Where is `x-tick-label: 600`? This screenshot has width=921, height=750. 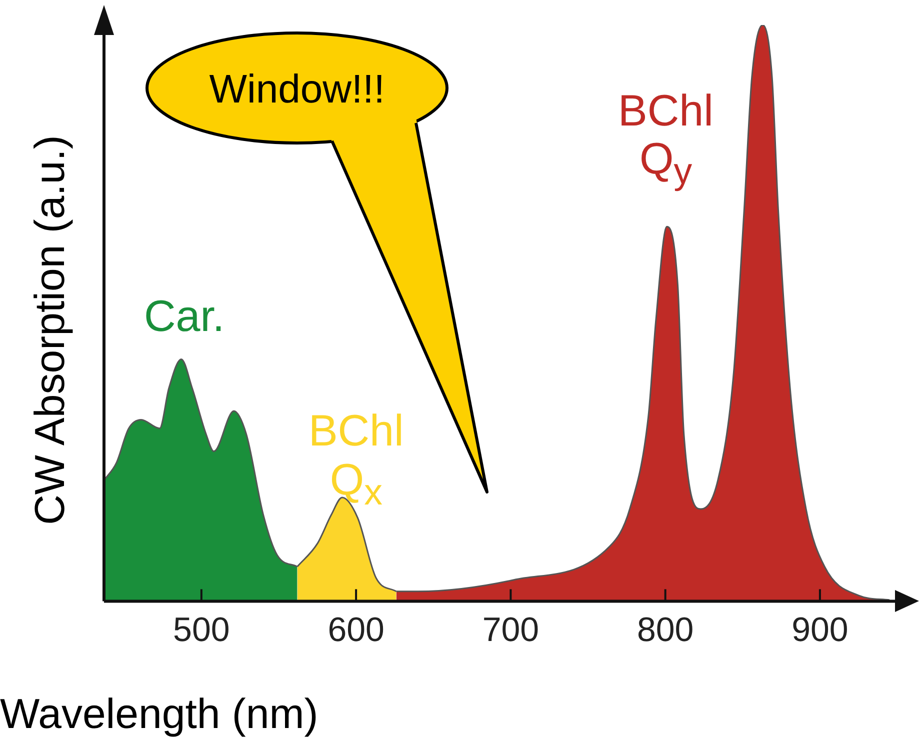 x-tick-label: 600 is located at coordinates (356, 629).